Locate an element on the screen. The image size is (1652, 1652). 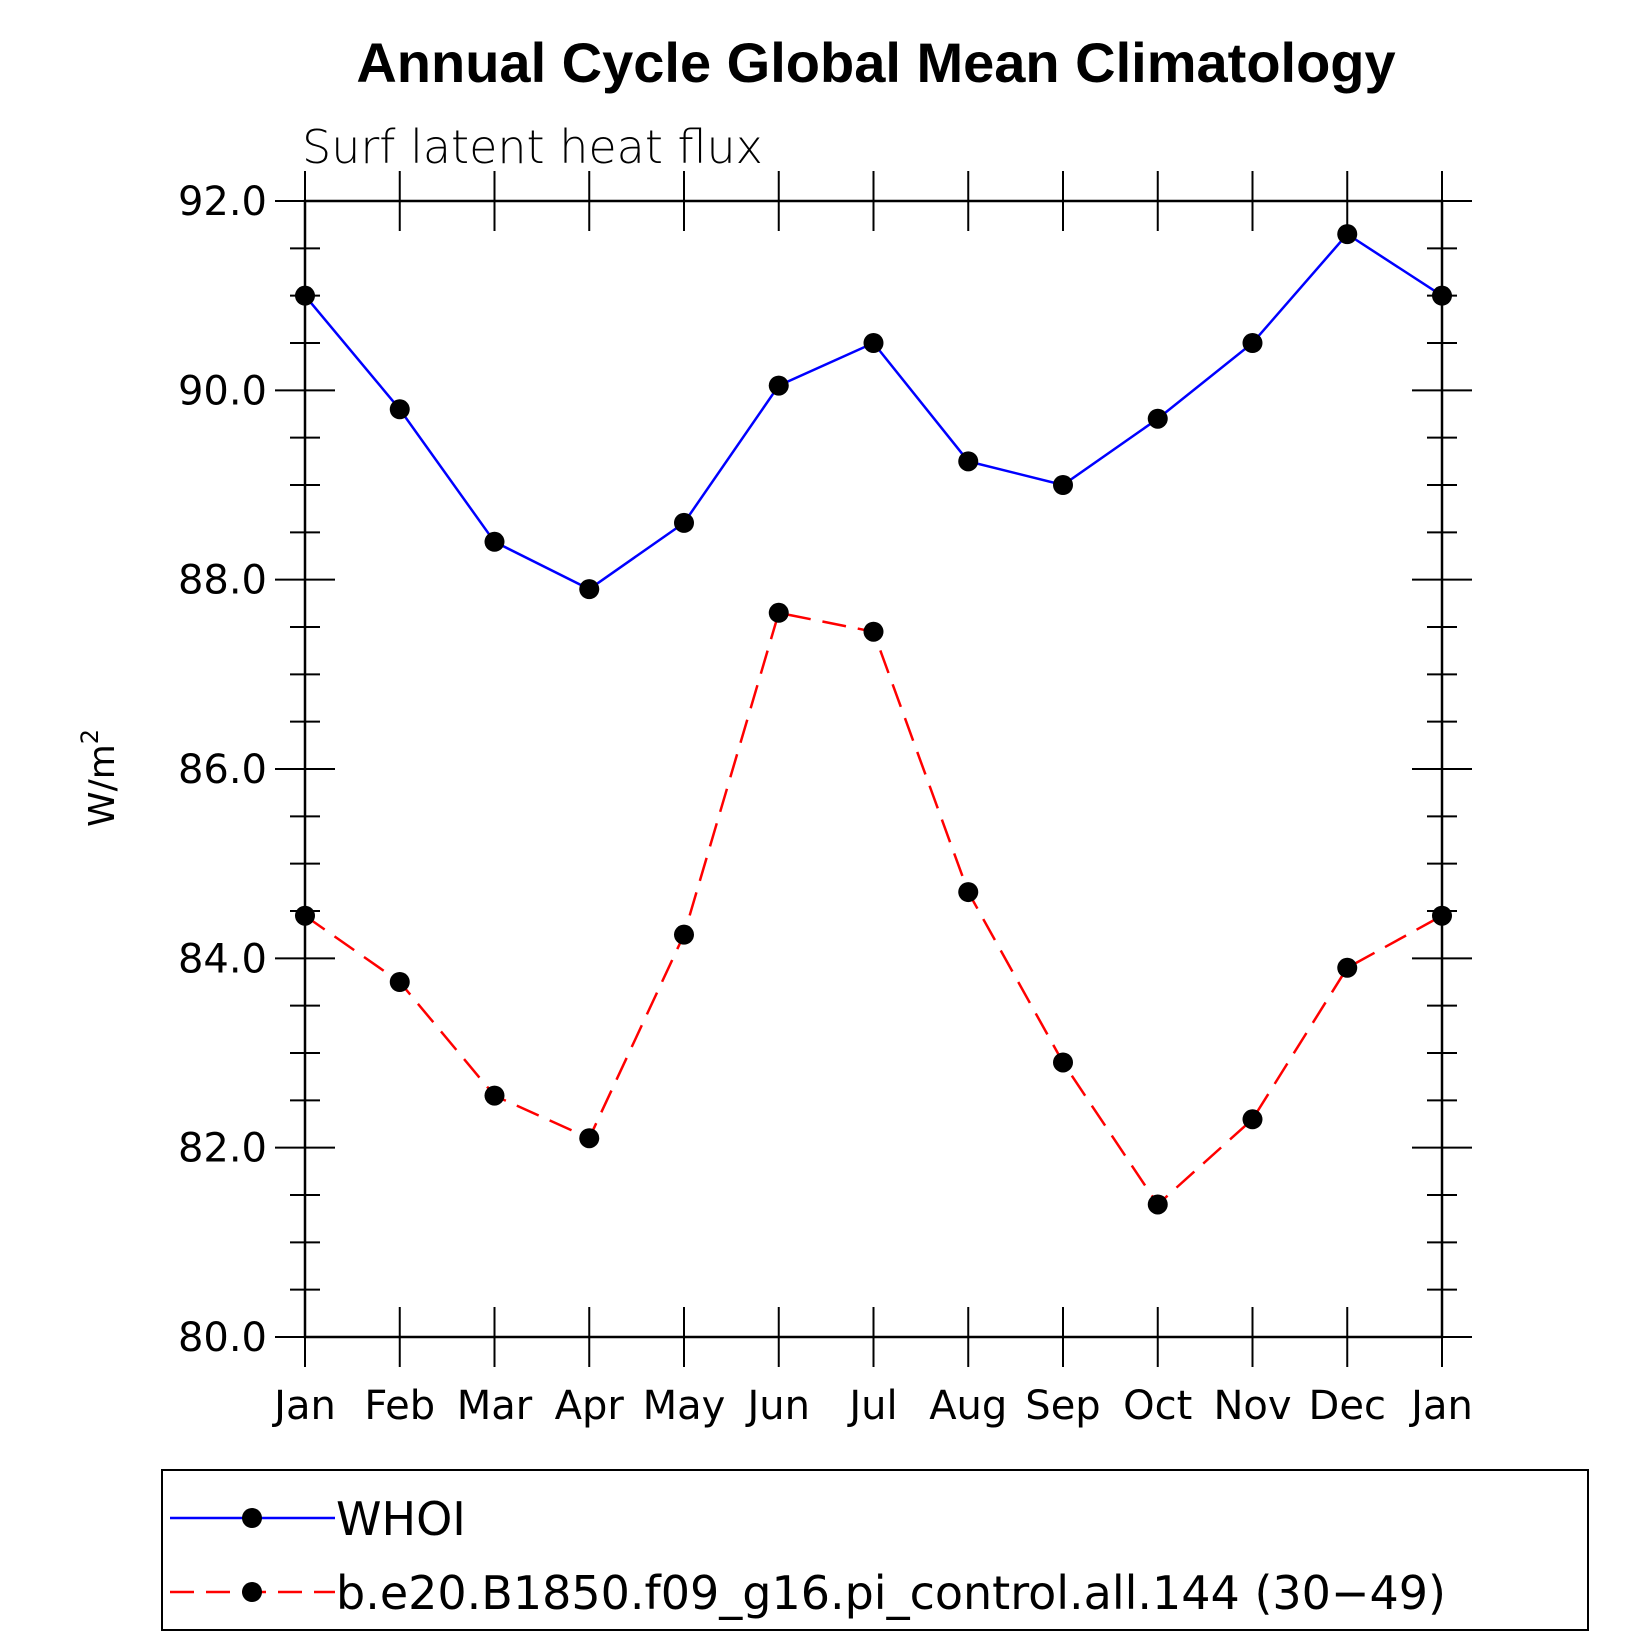
y-tick-label: 90.0 is located at coordinates (222, 391).